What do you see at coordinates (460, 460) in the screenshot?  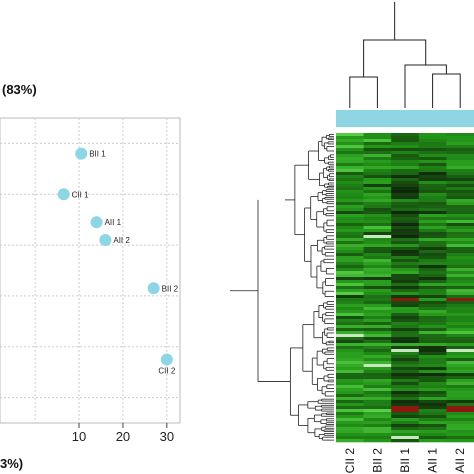 I see `column-label: AII 2` at bounding box center [460, 460].